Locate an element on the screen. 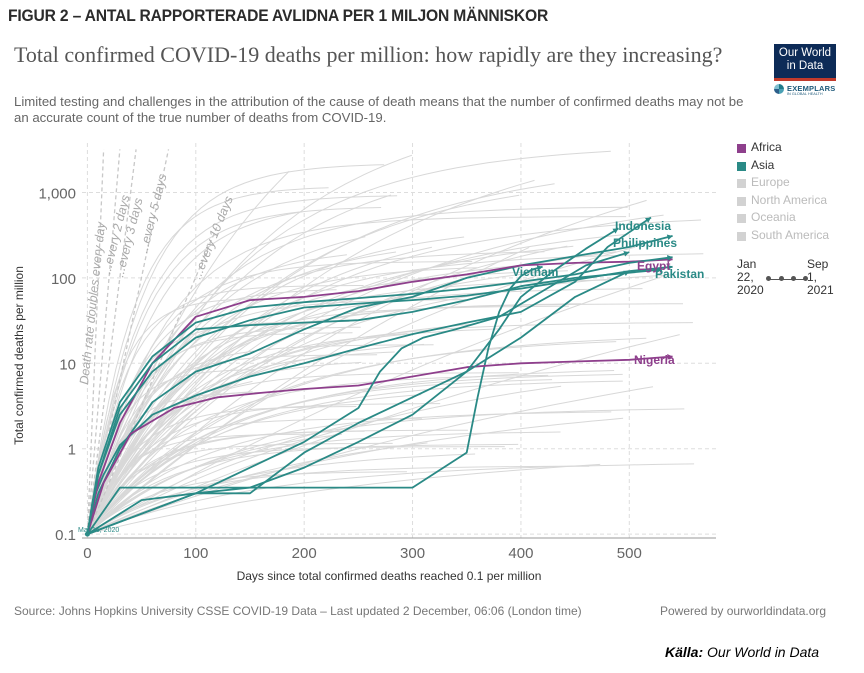 The height and width of the screenshot is (673, 864). legend-item-oceania: Oceania is located at coordinates (797, 218).